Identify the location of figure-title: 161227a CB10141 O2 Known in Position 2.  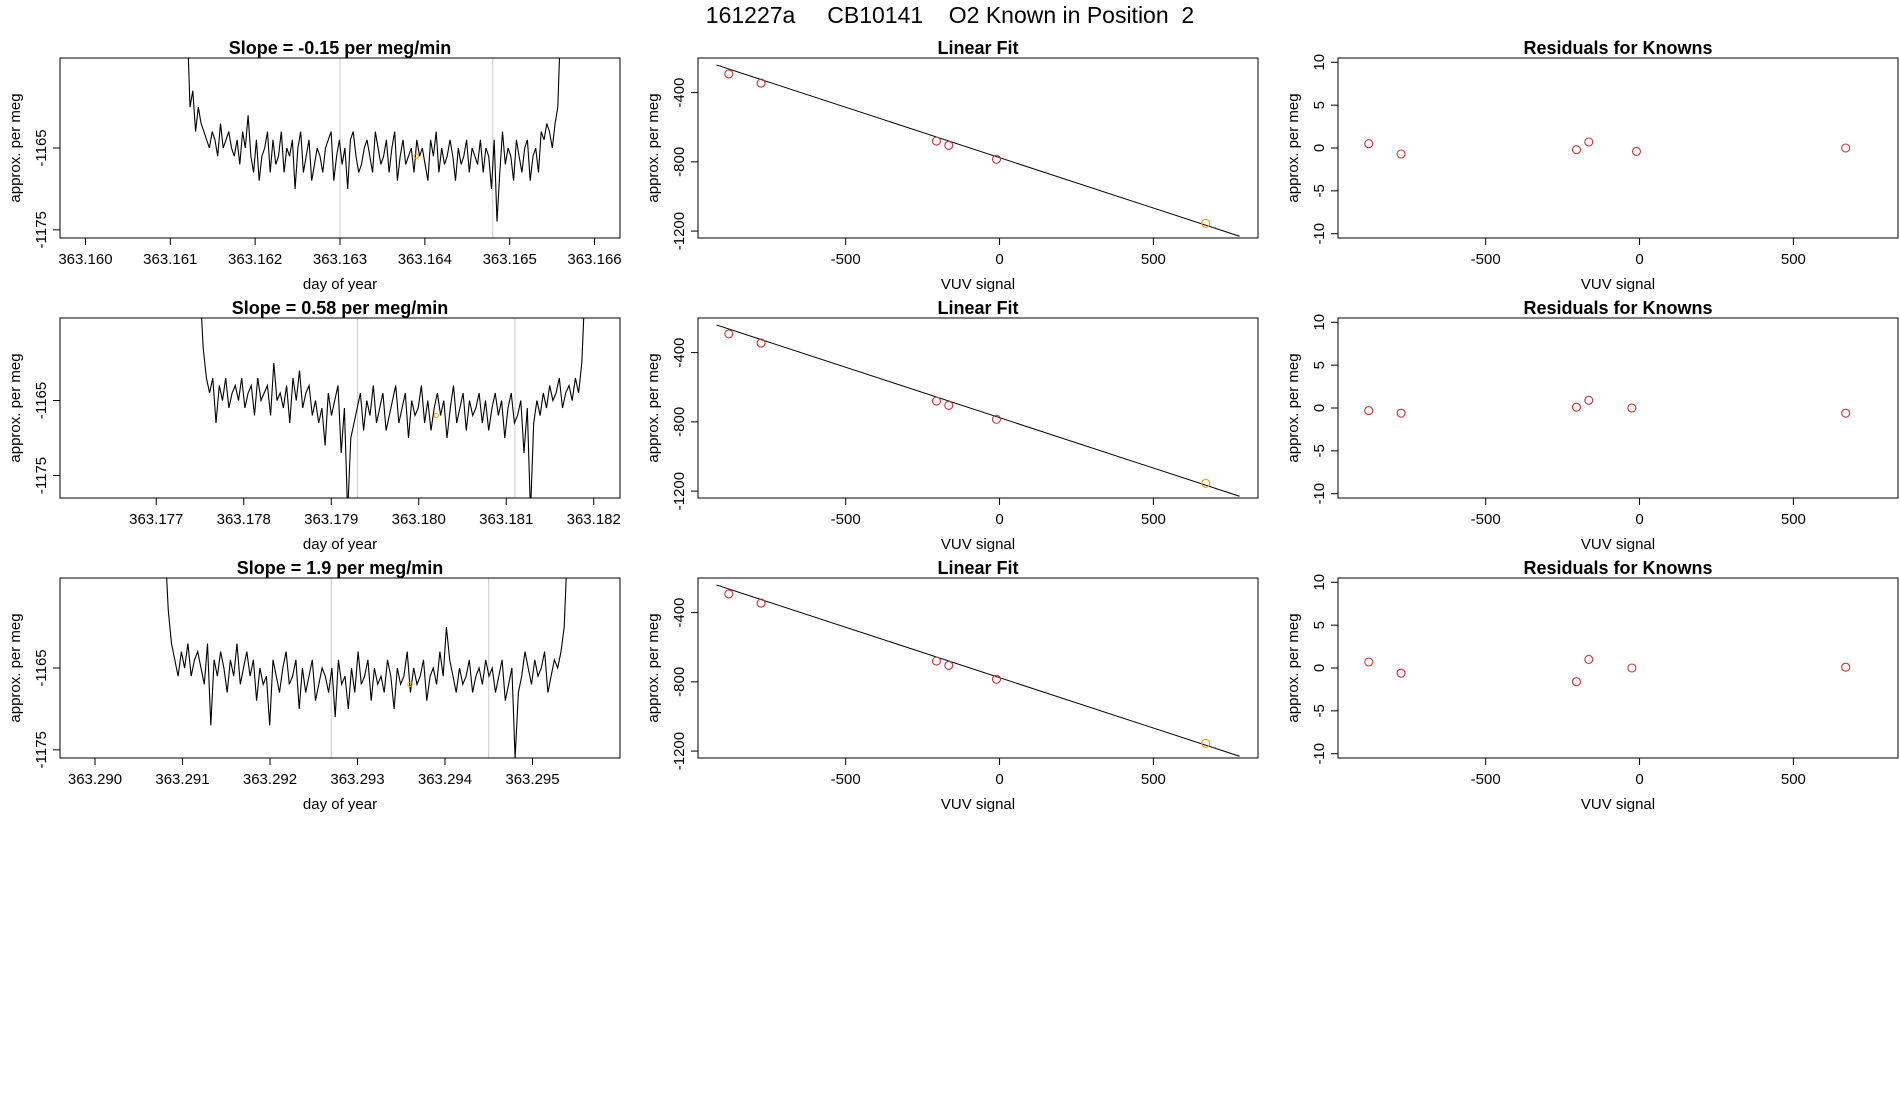
(950, 15).